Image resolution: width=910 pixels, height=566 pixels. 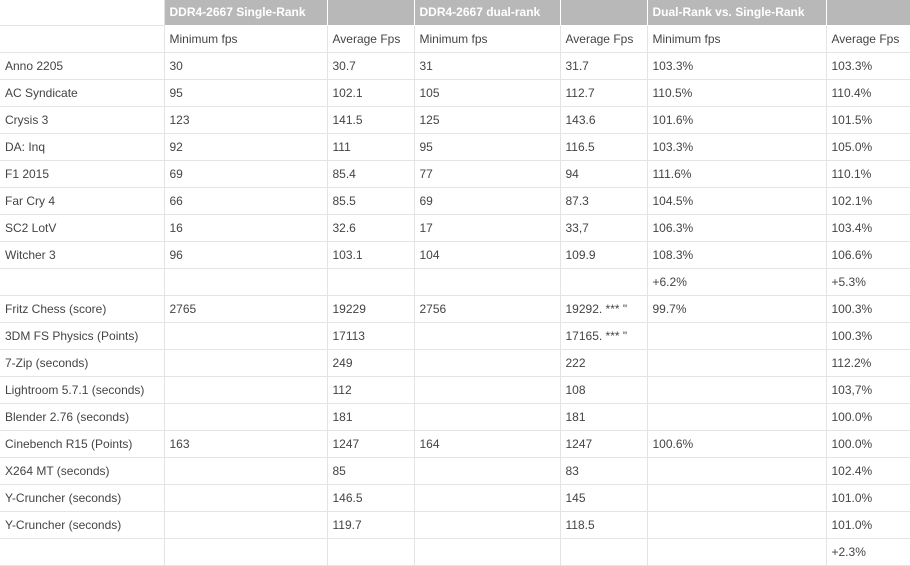 What do you see at coordinates (604, 255) in the screenshot?
I see `dual-rank-avg-cell: 109.9` at bounding box center [604, 255].